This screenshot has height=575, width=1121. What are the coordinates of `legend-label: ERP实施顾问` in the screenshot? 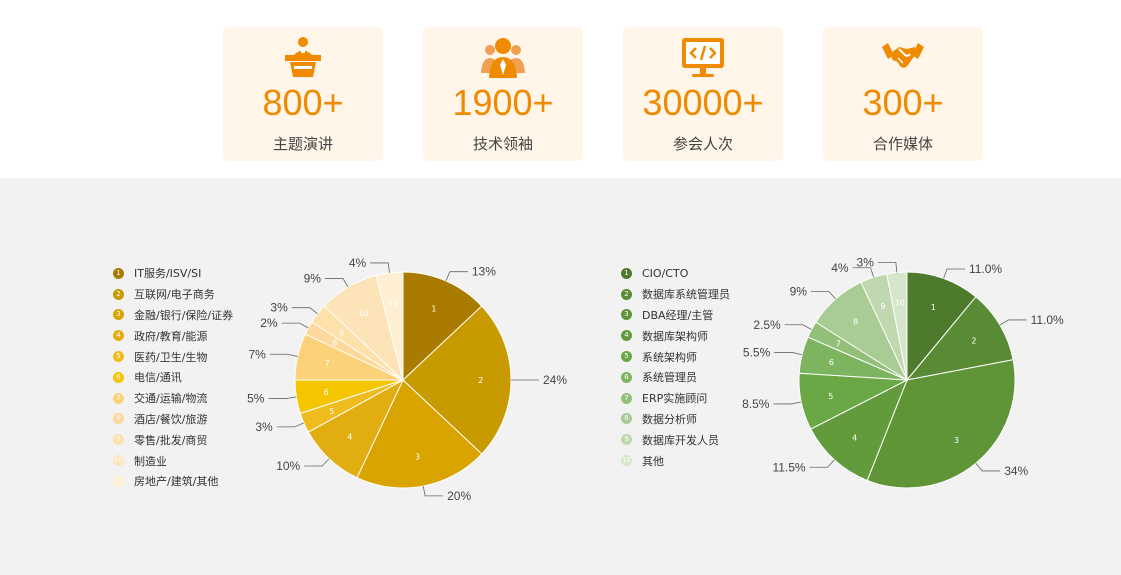 It's located at (675, 399).